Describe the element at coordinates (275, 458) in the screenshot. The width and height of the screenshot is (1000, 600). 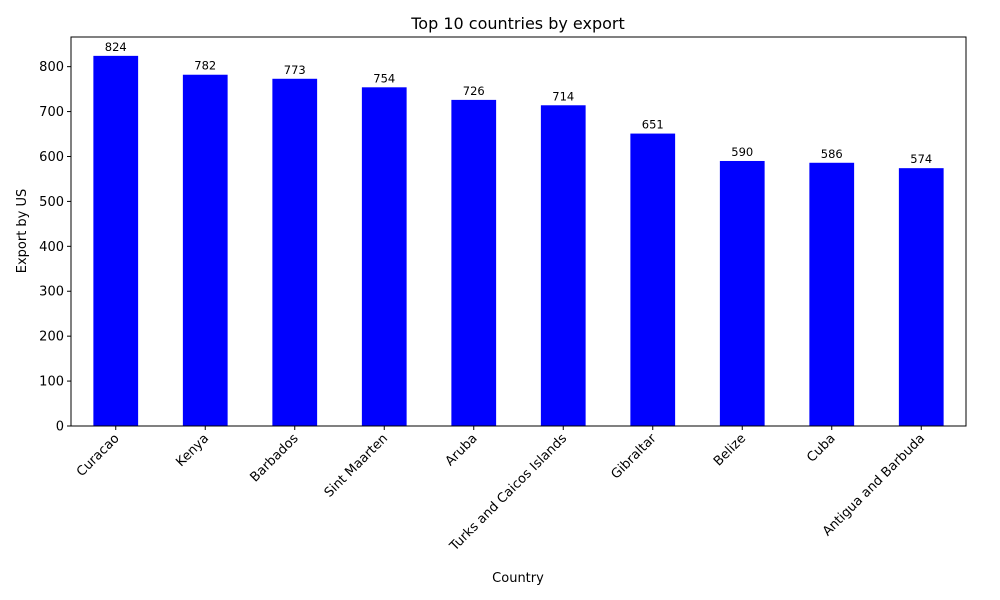
I see `x-tick-label: Barbados` at that location.